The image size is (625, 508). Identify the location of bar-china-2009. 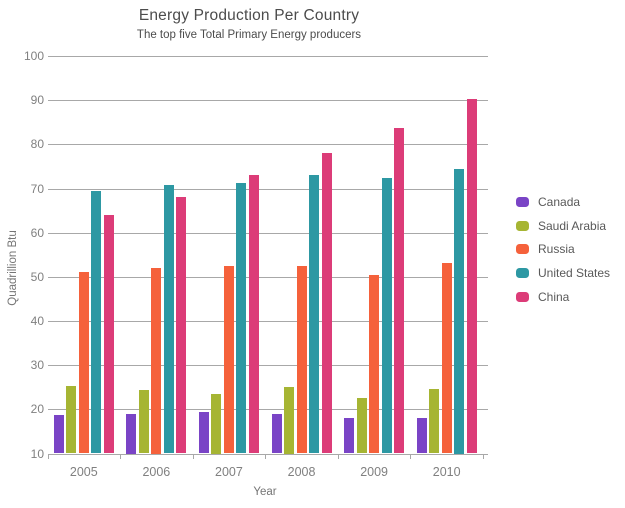
(399, 290).